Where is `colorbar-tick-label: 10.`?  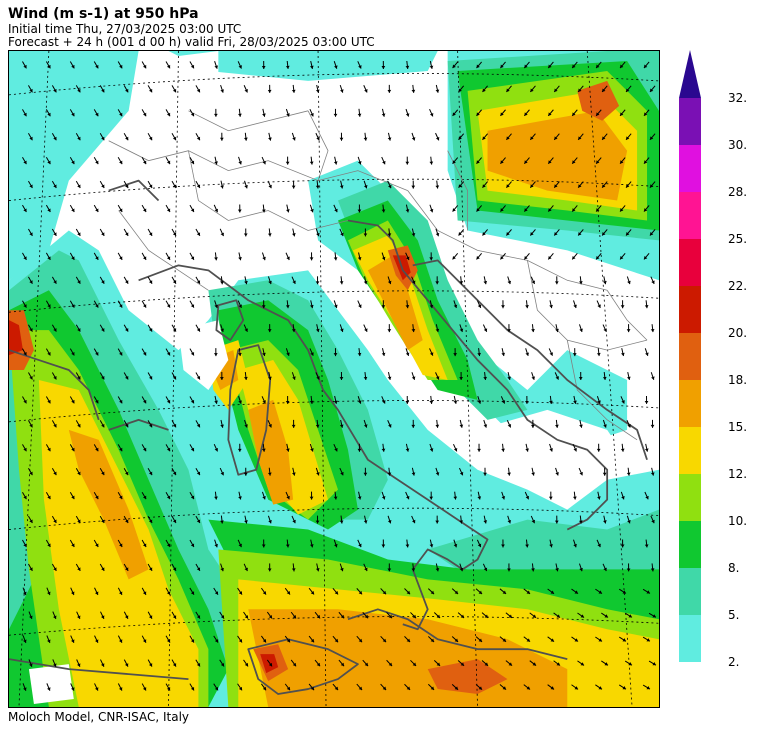 colorbar-tick-label: 10. is located at coordinates (738, 521).